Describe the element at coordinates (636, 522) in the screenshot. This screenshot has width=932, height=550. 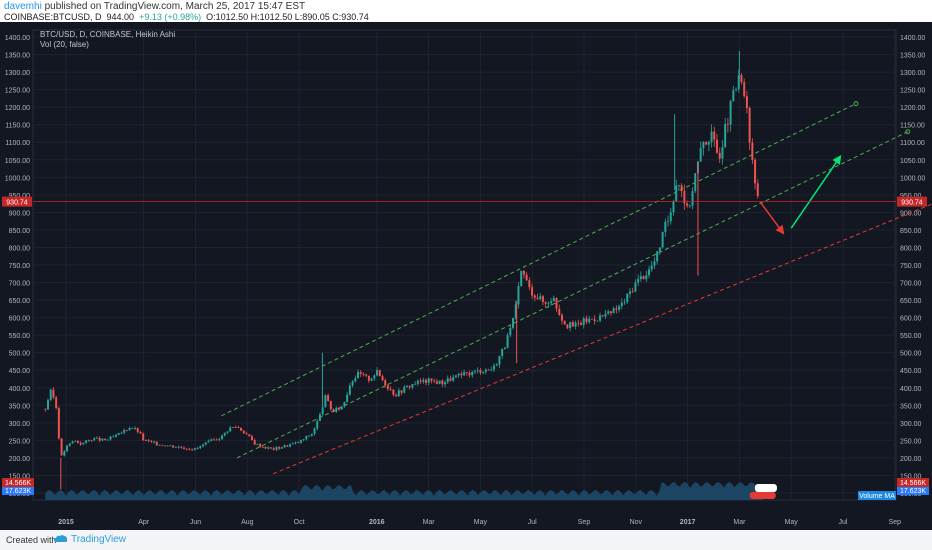
I see `x-tick-label: Nov` at that location.